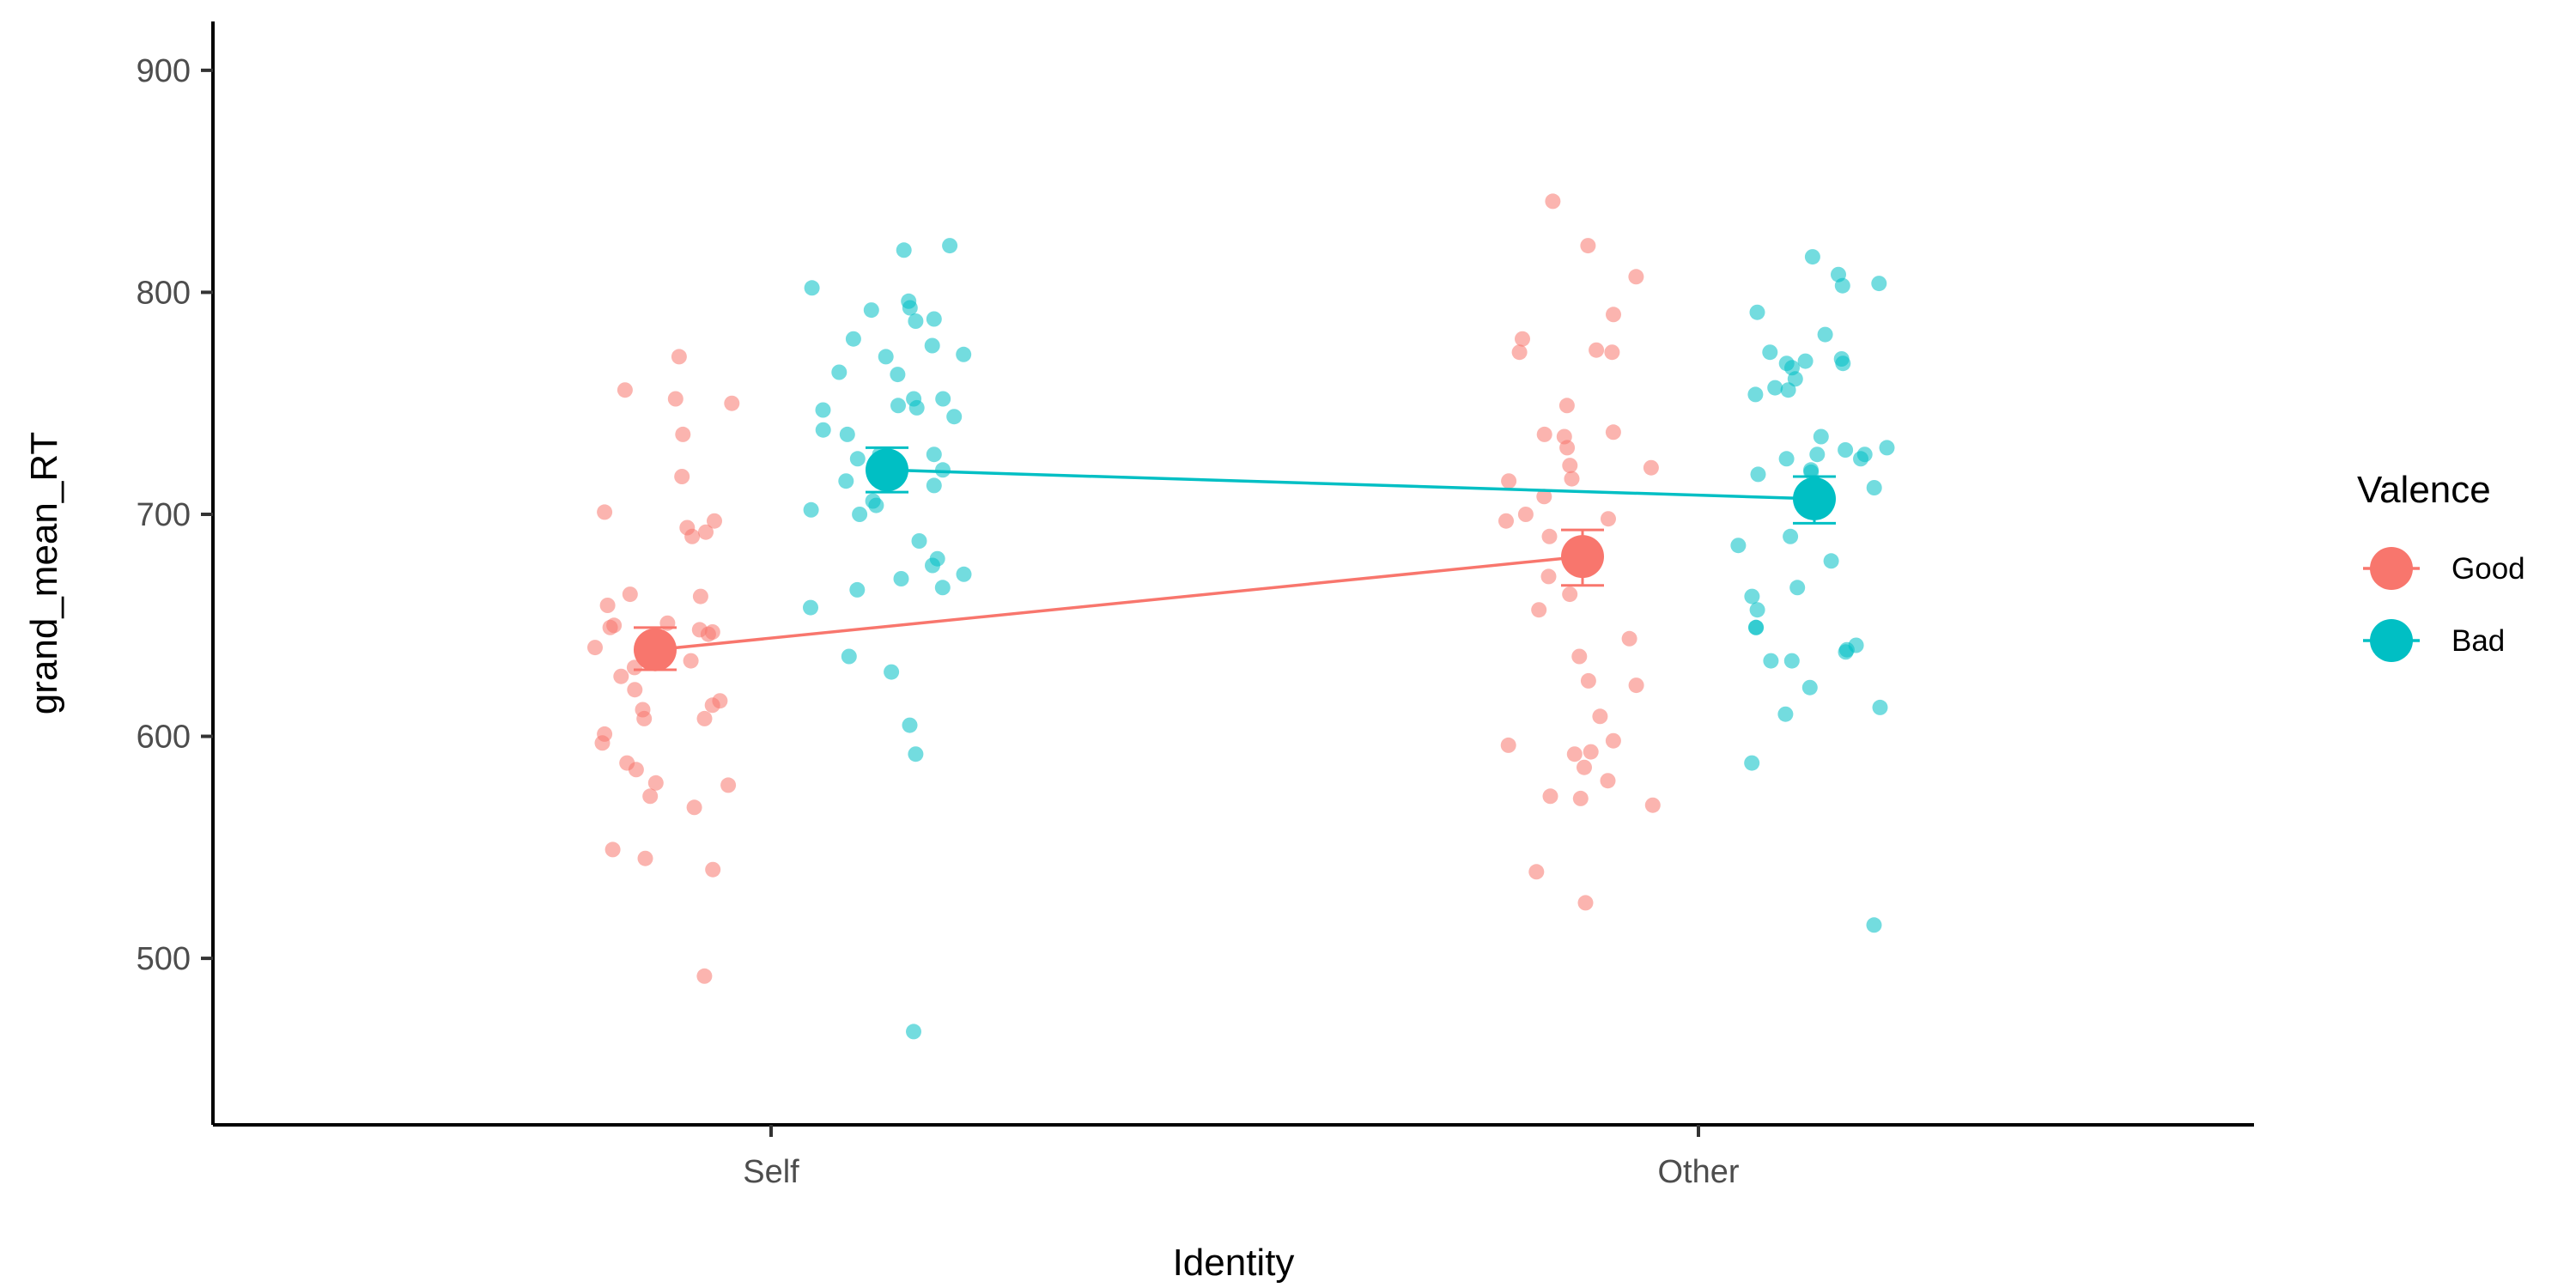  What do you see at coordinates (2434, 640) in the screenshot?
I see `legend-item-bad: Bad` at bounding box center [2434, 640].